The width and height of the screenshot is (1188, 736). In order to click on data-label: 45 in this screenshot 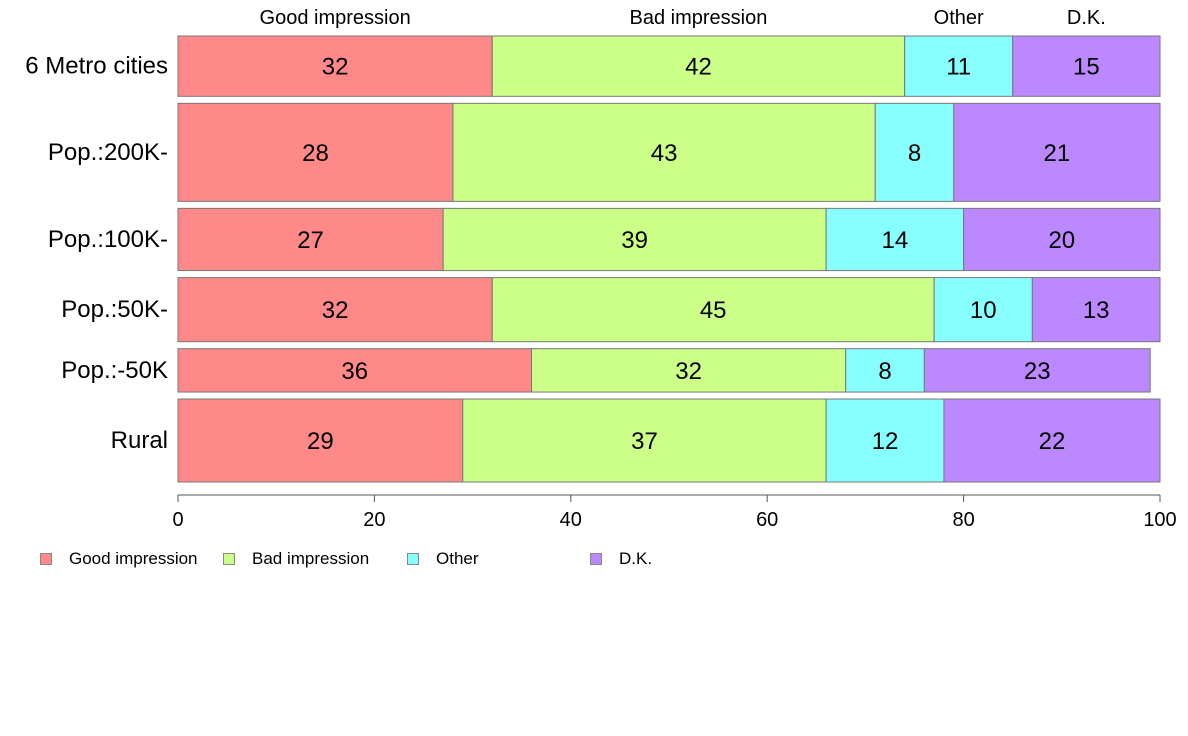, I will do `click(713, 310)`.